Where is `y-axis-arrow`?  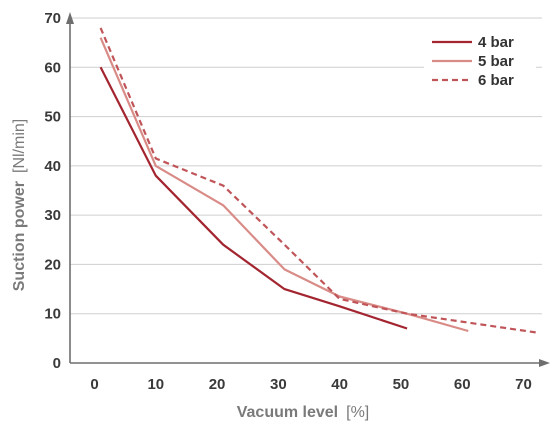 y-axis-arrow is located at coordinates (70, 18).